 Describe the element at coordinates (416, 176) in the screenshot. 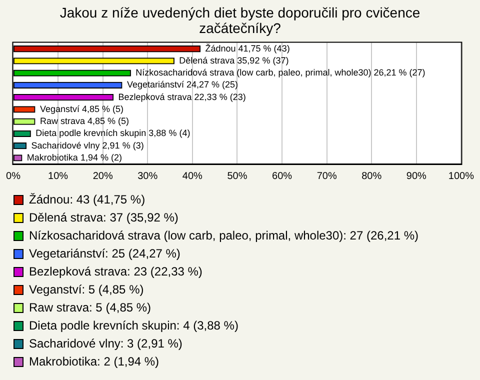

I see `x-tick-label: 90%` at that location.